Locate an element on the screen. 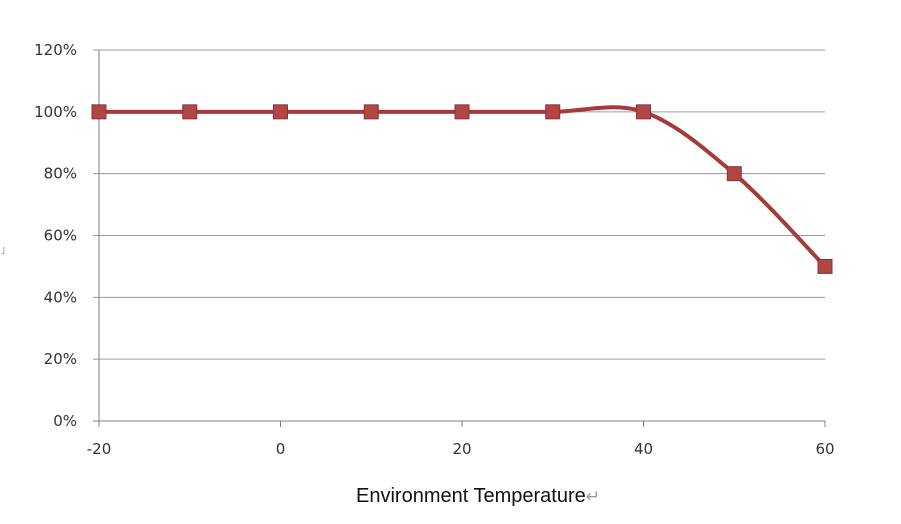  x-axis-tick-labels: -20 0 20 40 60 is located at coordinates (461, 449).